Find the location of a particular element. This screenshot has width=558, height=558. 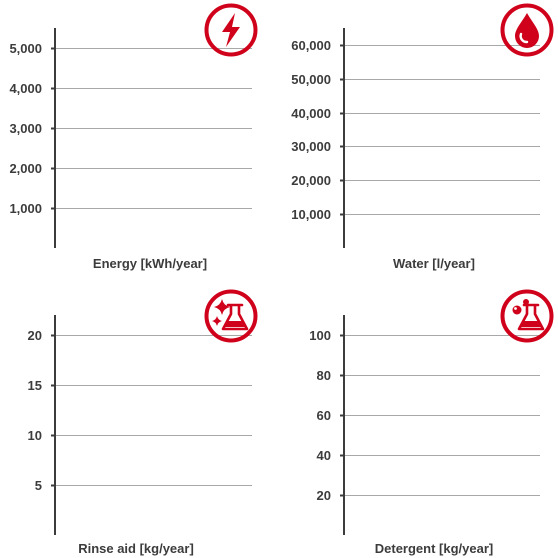

y-tick-label: 20,000 is located at coordinates (311, 180).